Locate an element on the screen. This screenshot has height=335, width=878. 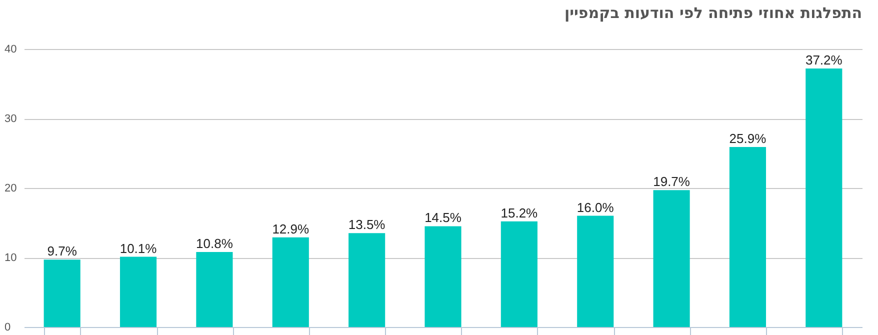
y-tick-label: 40 is located at coordinates (10, 50).